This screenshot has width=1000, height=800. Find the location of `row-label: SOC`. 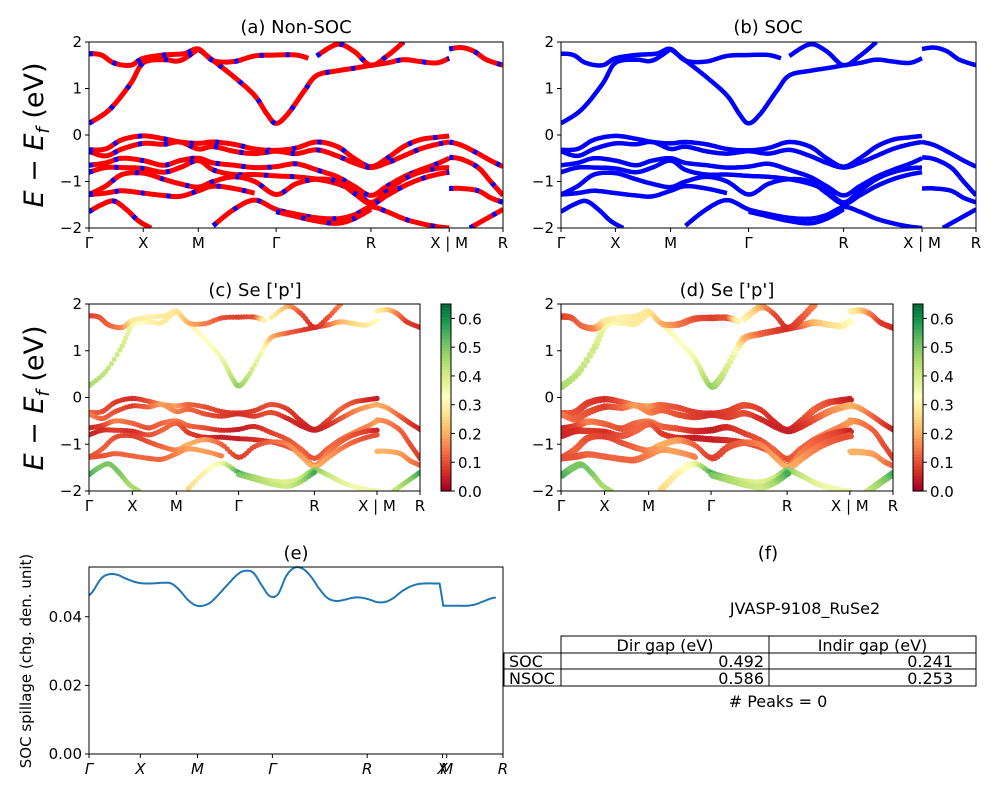

row-label: SOC is located at coordinates (526, 661).